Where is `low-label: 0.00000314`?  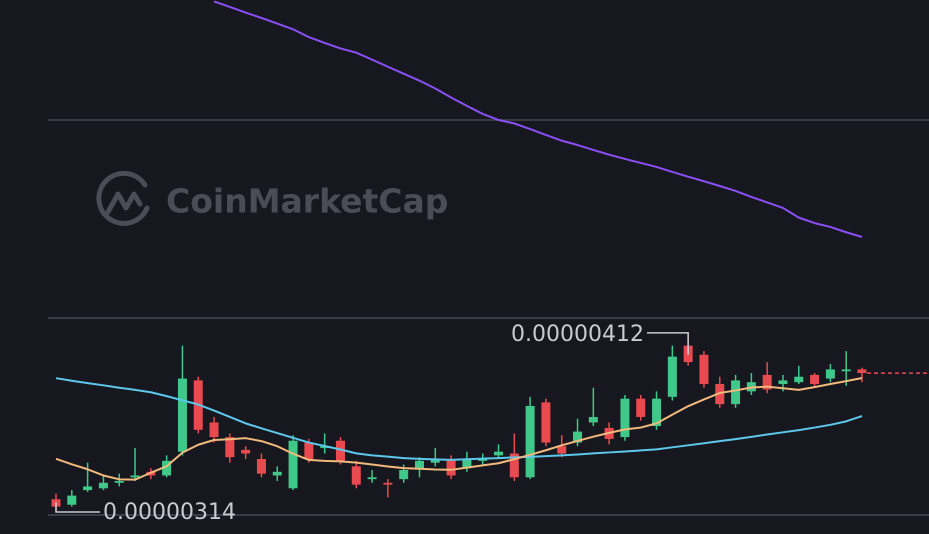 low-label: 0.00000314 is located at coordinates (169, 512).